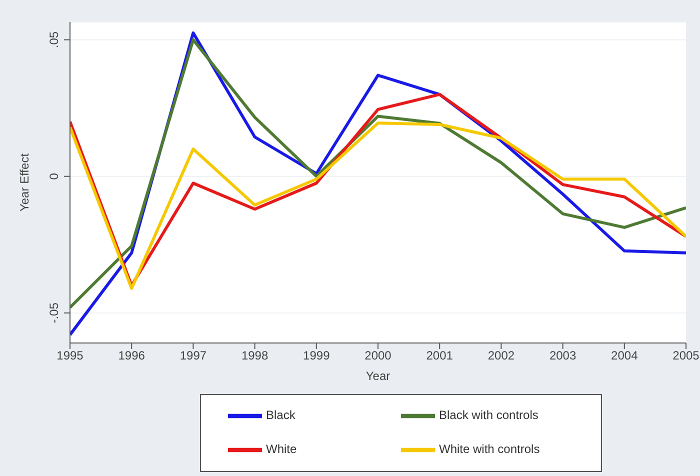  What do you see at coordinates (686, 355) in the screenshot?
I see `x-tick-label: 2005` at bounding box center [686, 355].